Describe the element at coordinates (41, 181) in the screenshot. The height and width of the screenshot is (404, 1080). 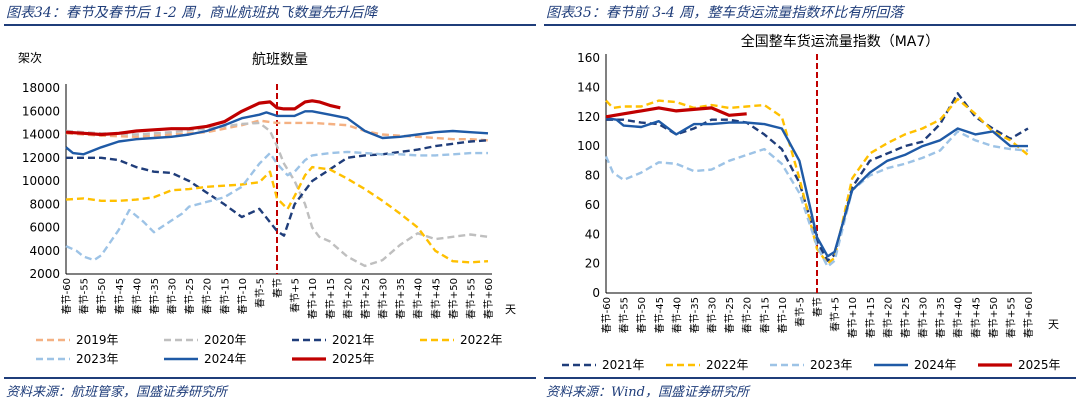
I see `y-tick-label: 10000` at that location.